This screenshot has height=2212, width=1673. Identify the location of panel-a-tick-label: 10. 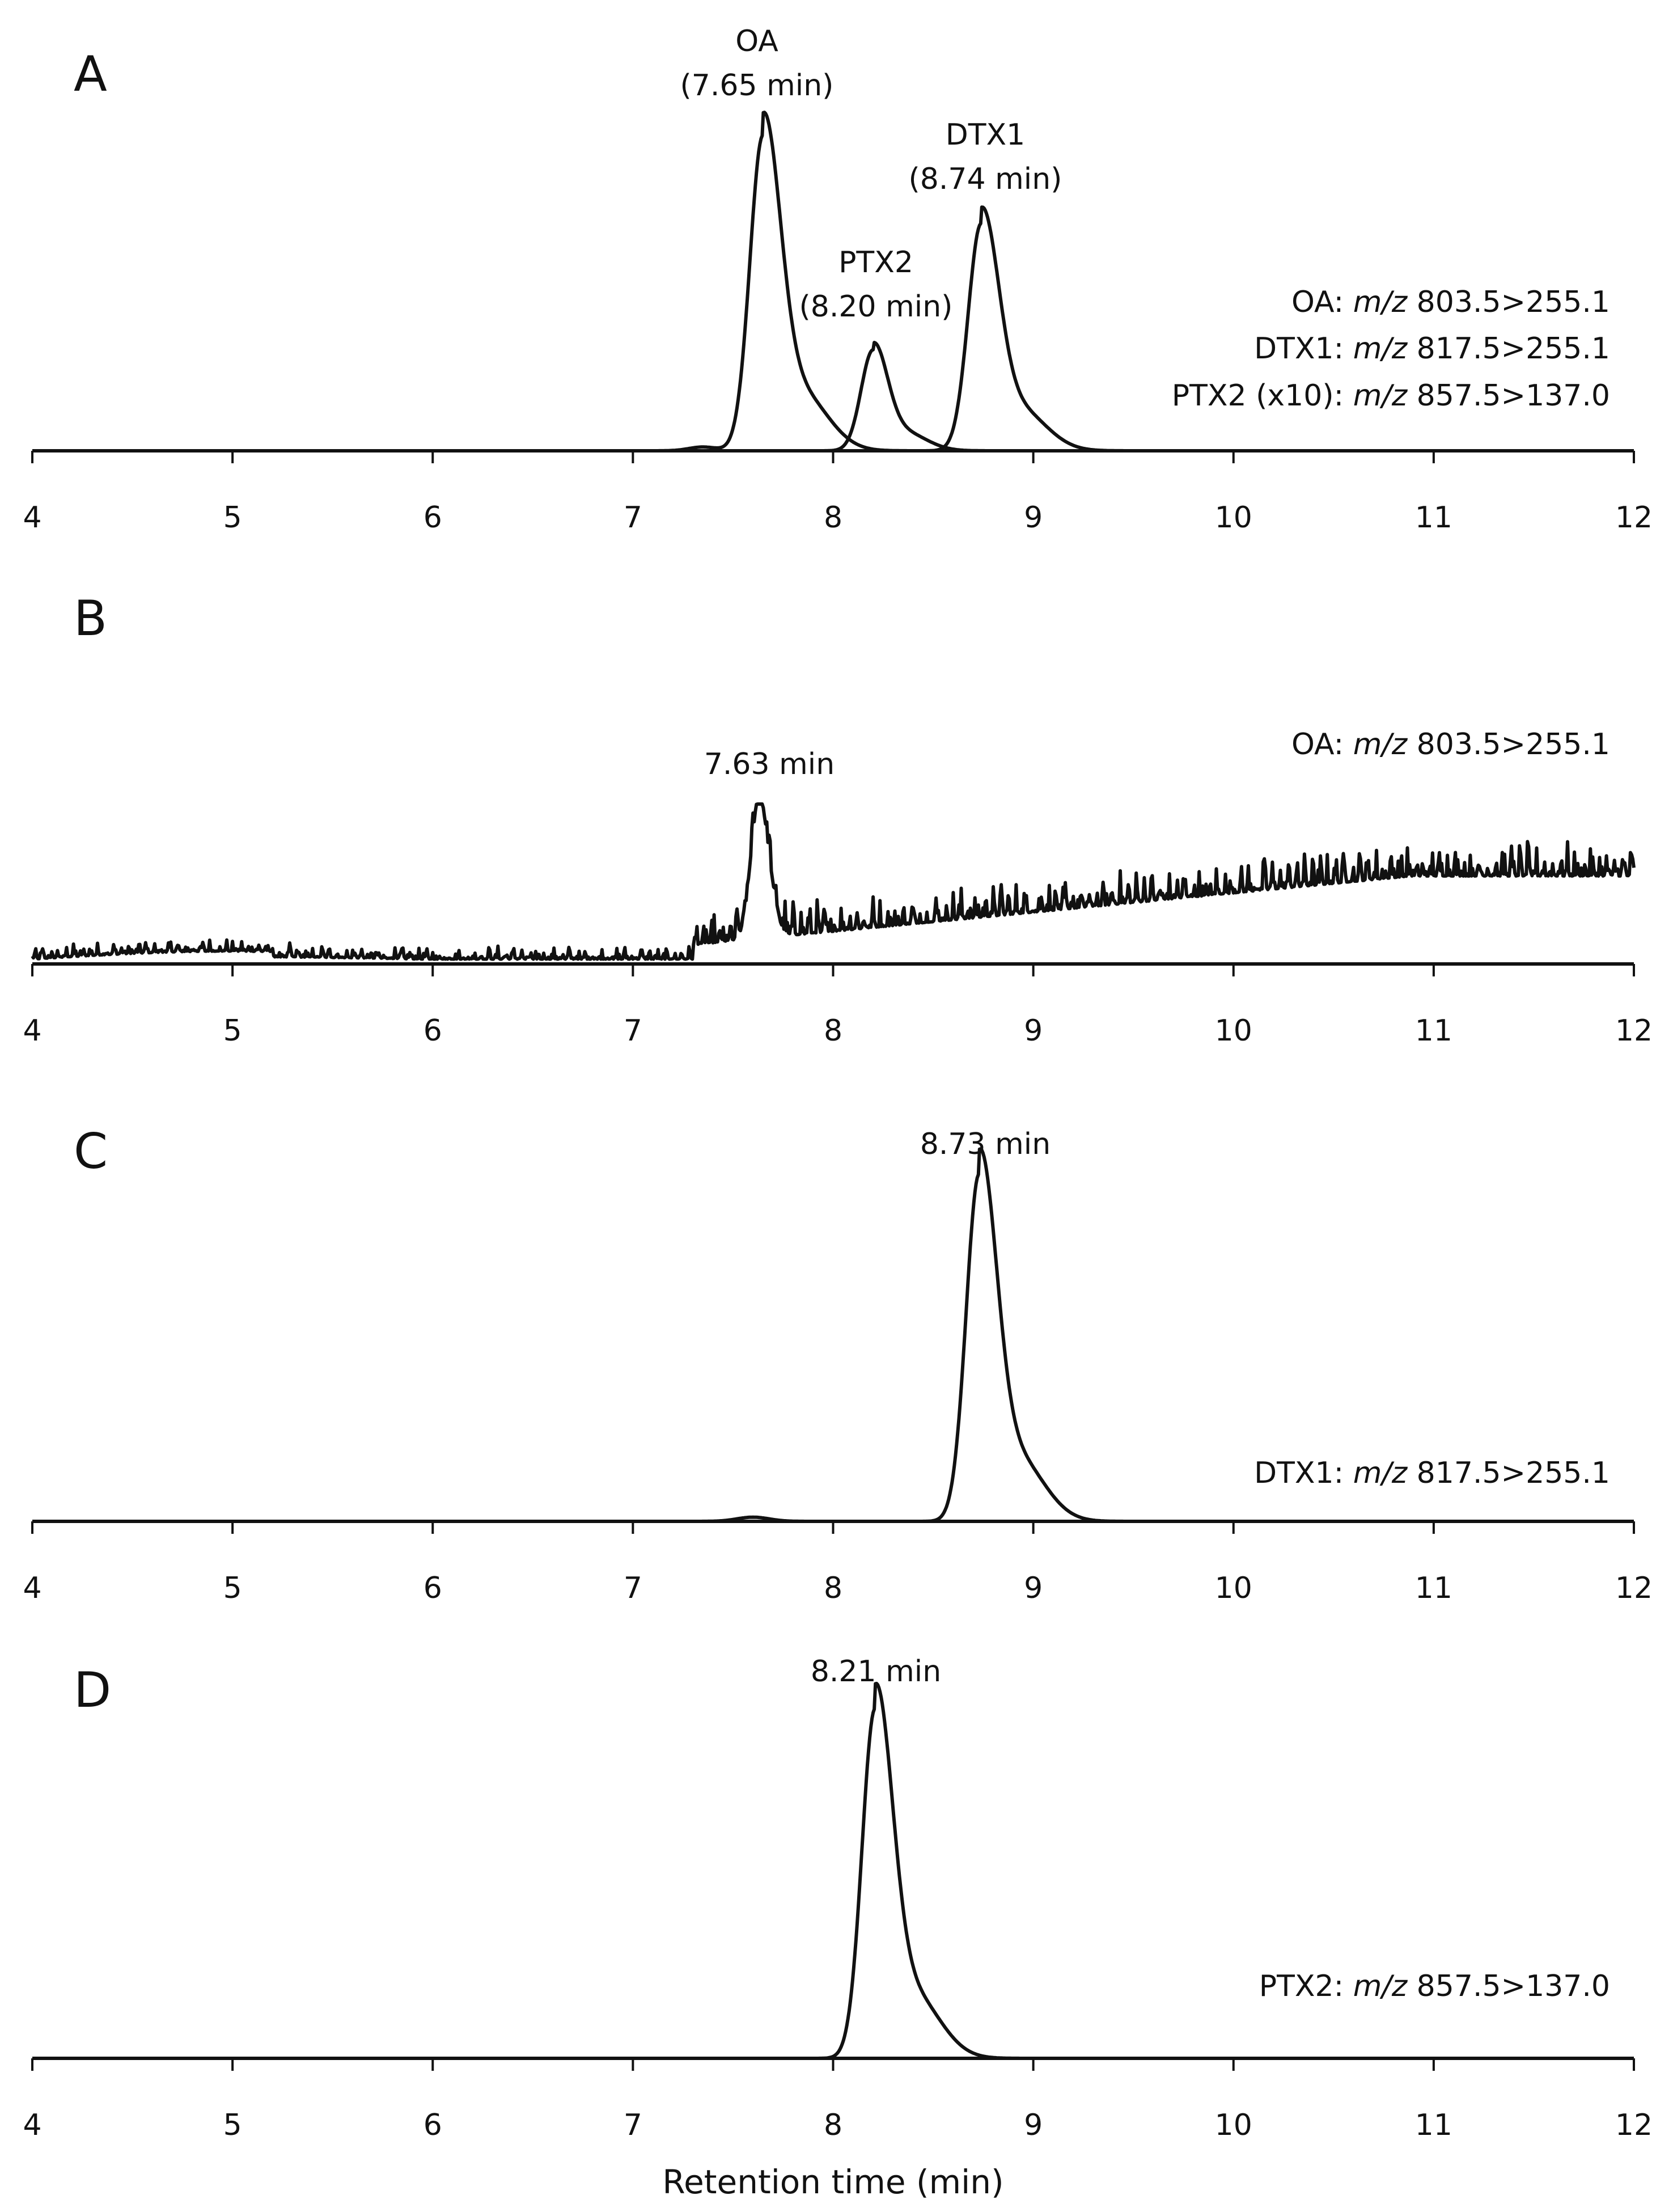
(1233, 518).